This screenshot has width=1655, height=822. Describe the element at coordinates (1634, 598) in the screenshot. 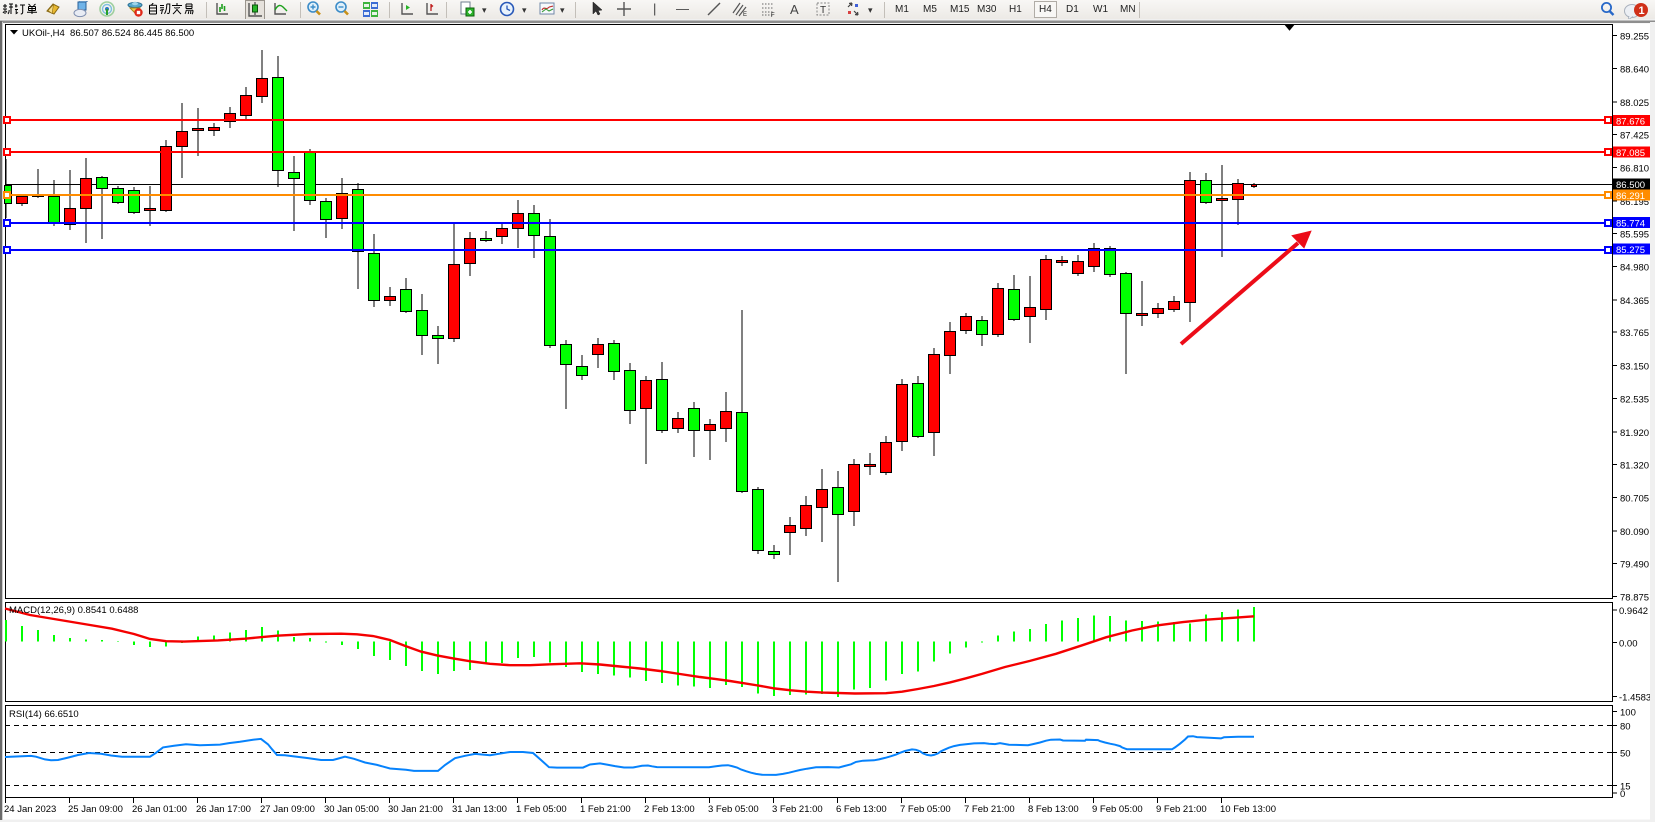

I see `svg-text: 78.875` at that location.